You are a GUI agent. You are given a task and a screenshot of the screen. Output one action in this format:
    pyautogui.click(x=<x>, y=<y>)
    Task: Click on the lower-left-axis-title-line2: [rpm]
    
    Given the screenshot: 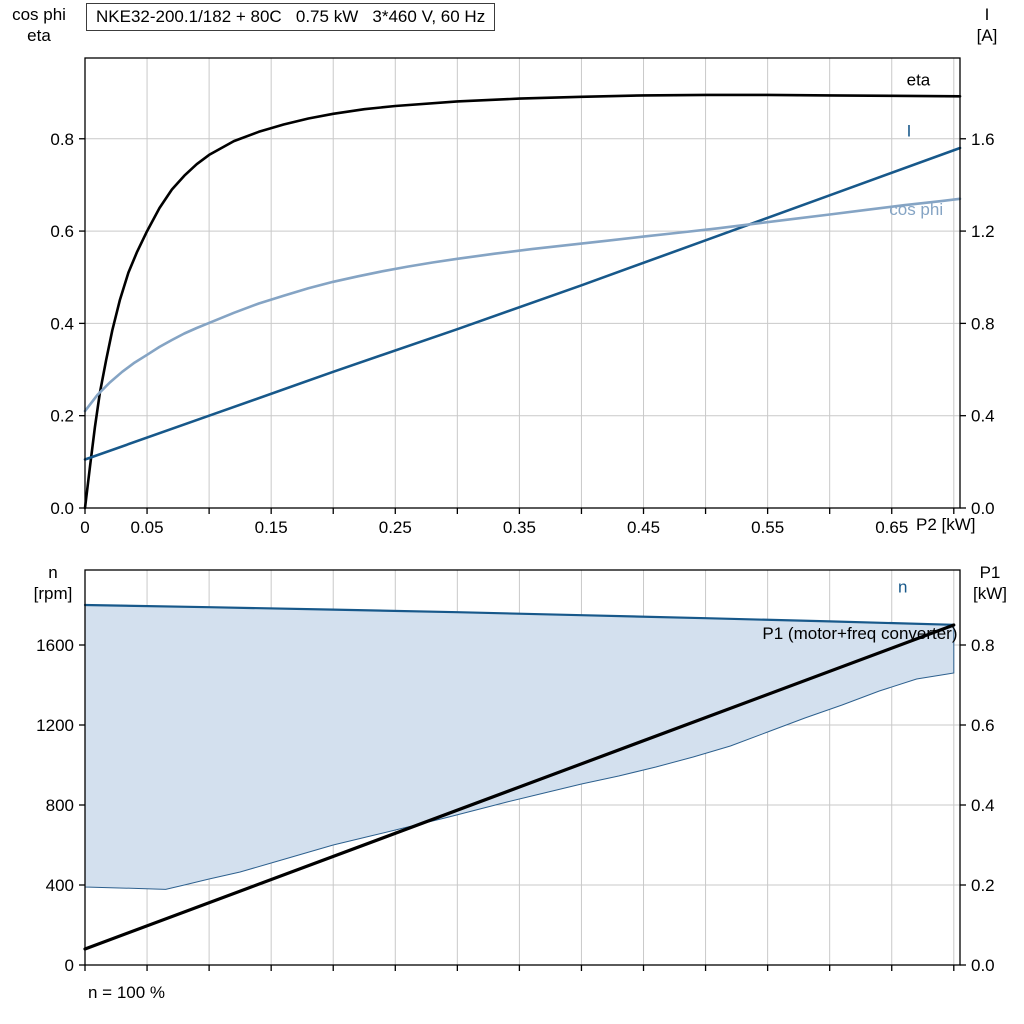 What is the action you would take?
    pyautogui.click(x=53, y=593)
    